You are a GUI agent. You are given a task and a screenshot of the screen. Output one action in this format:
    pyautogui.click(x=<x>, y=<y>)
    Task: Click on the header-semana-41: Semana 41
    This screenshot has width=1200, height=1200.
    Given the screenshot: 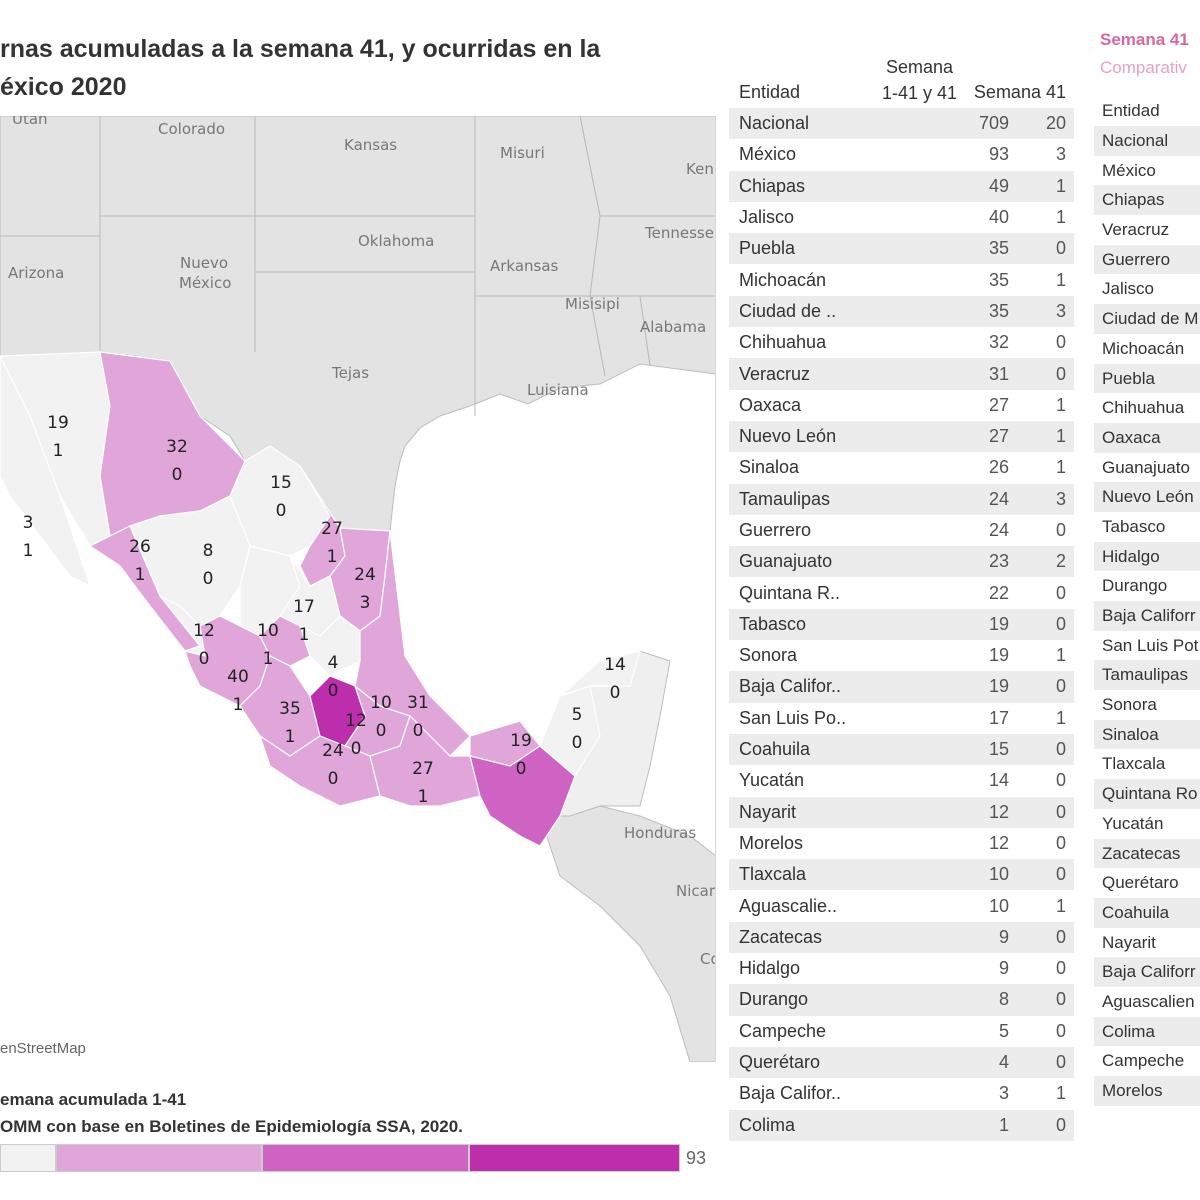 What is the action you would take?
    pyautogui.click(x=1019, y=92)
    